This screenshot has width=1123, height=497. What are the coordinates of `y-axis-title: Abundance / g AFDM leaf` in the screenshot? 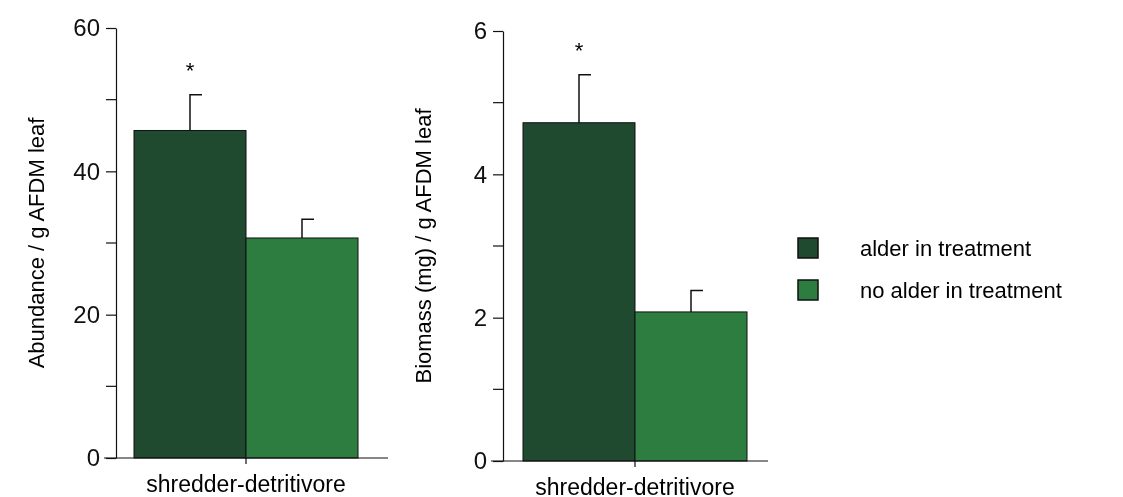 It's located at (36, 242).